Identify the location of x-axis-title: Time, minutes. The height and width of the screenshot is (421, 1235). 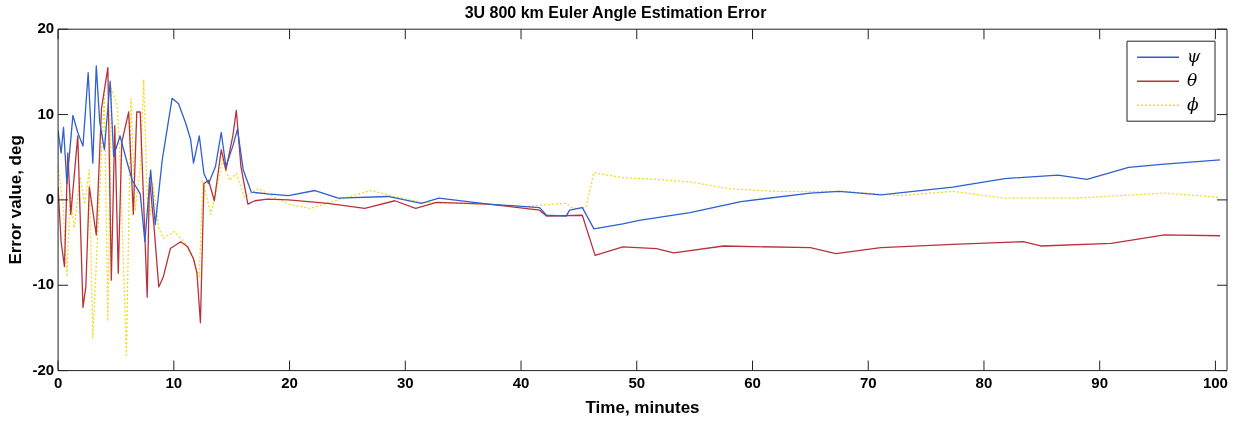
(642, 408).